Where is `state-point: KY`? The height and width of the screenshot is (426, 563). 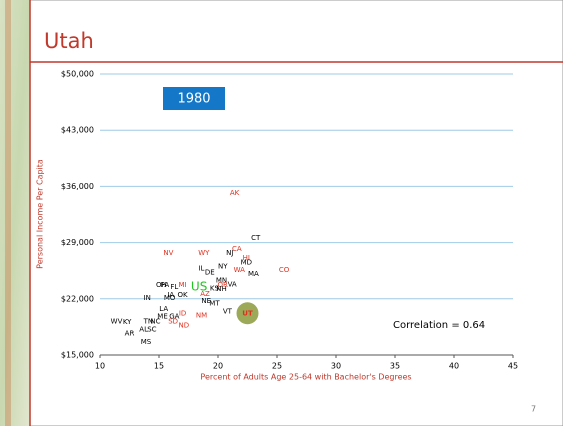 state-point: KY is located at coordinates (127, 322).